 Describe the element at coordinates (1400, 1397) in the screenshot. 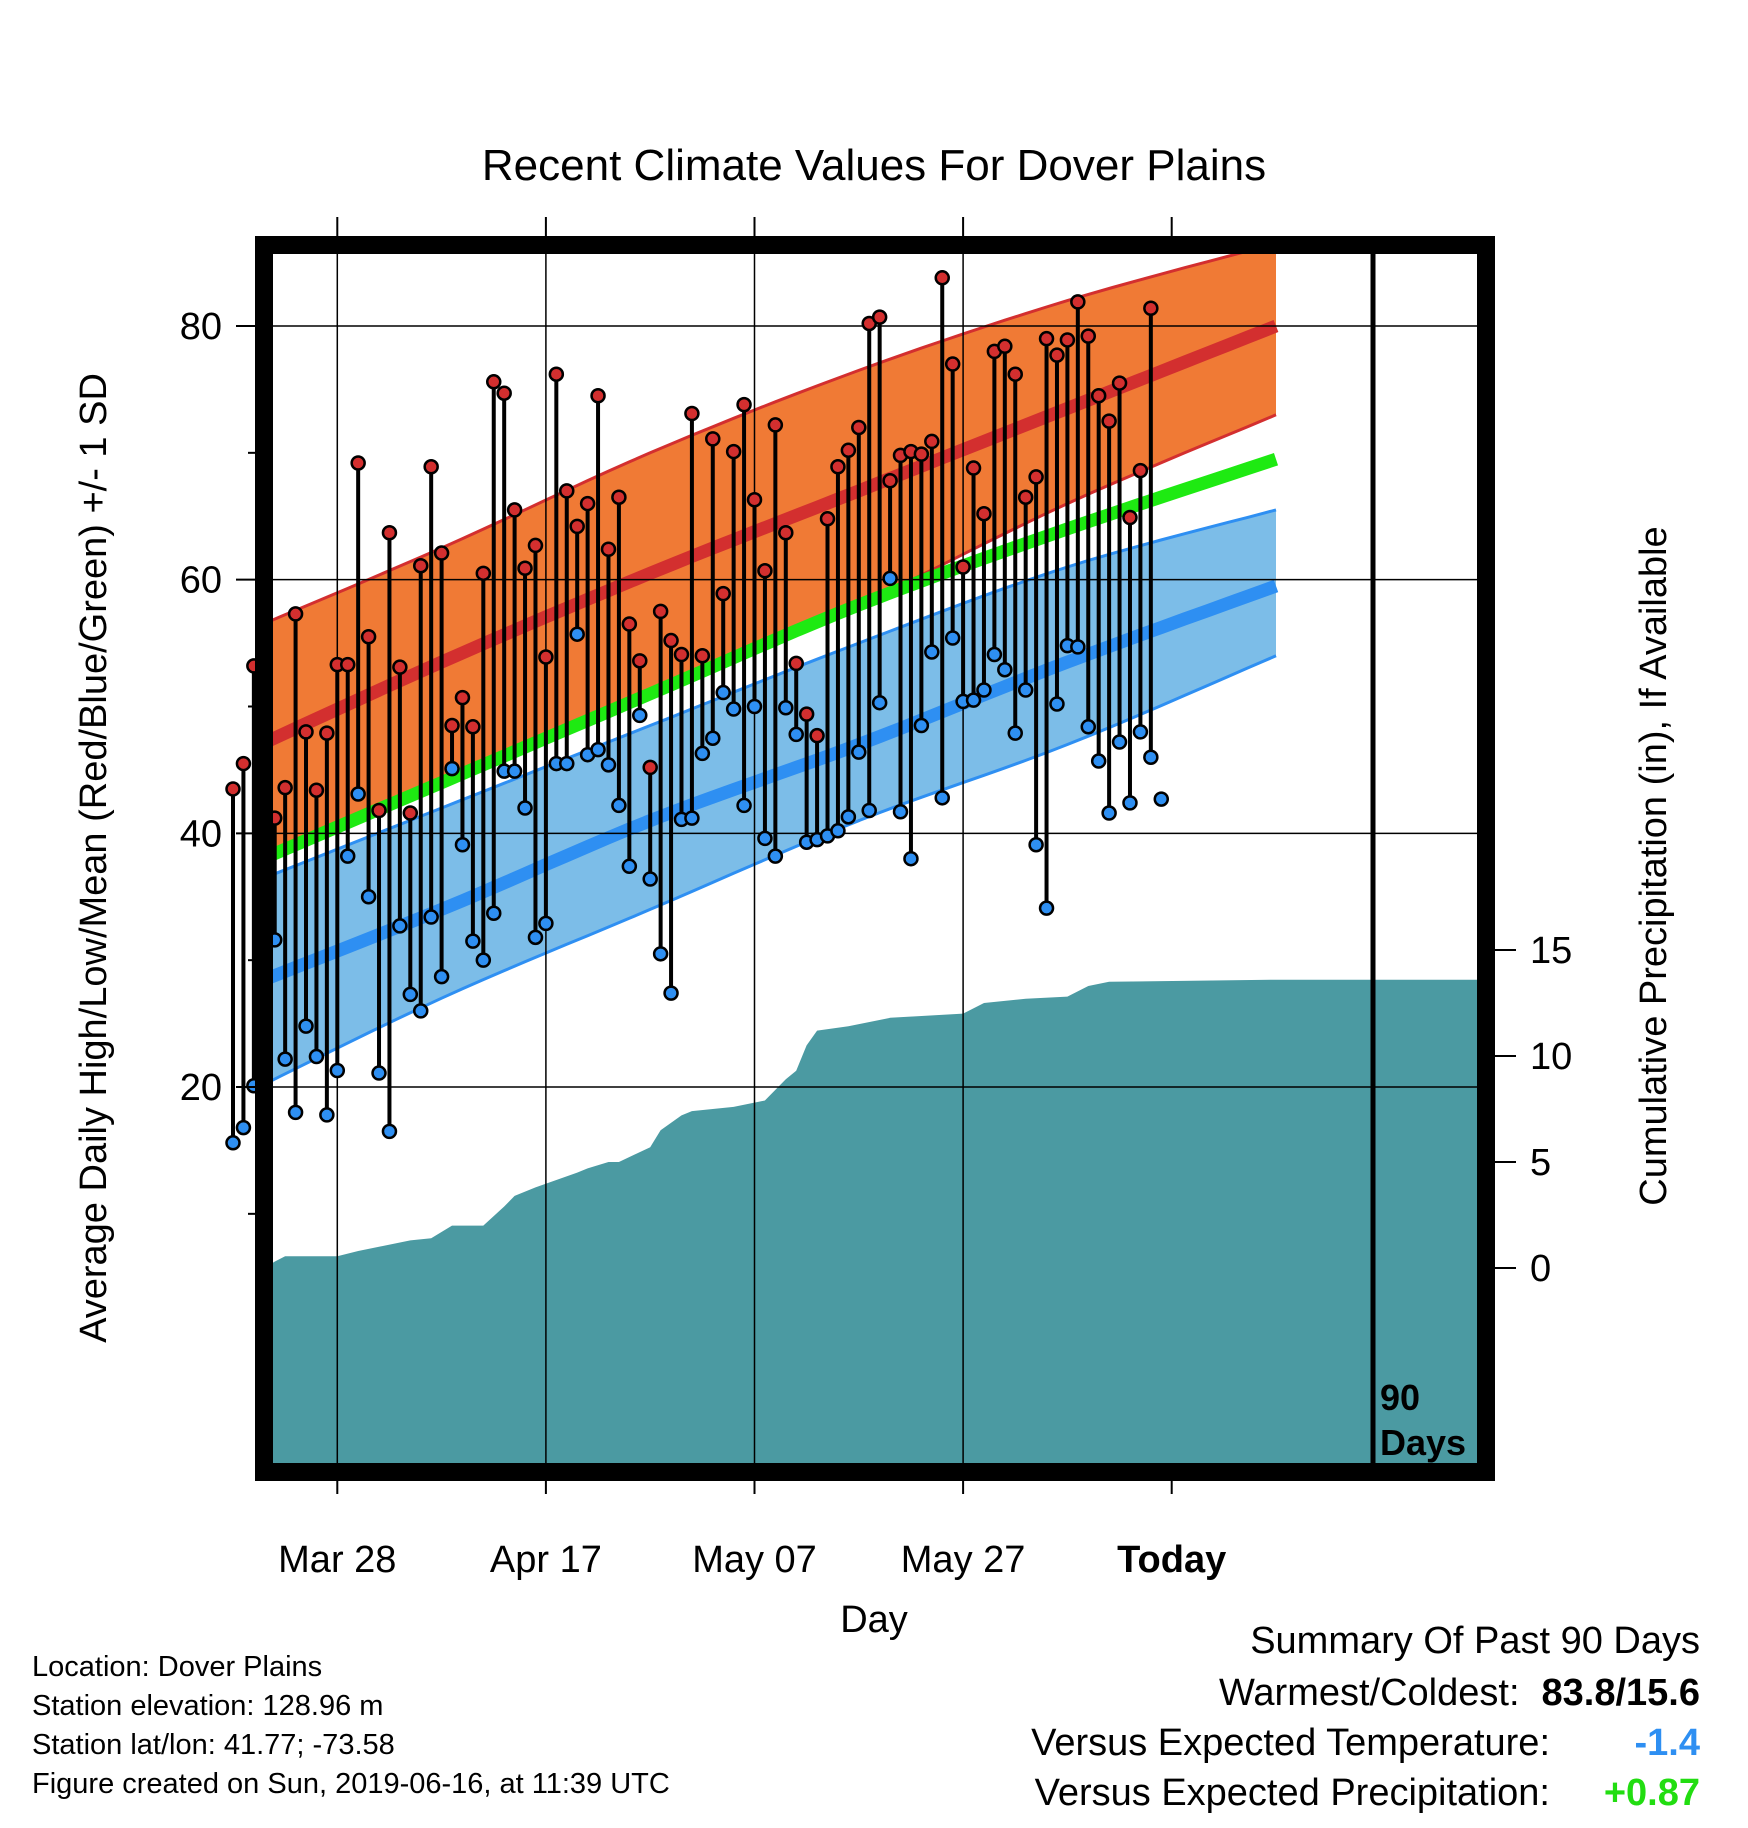

I see `days-label-1: 90` at that location.